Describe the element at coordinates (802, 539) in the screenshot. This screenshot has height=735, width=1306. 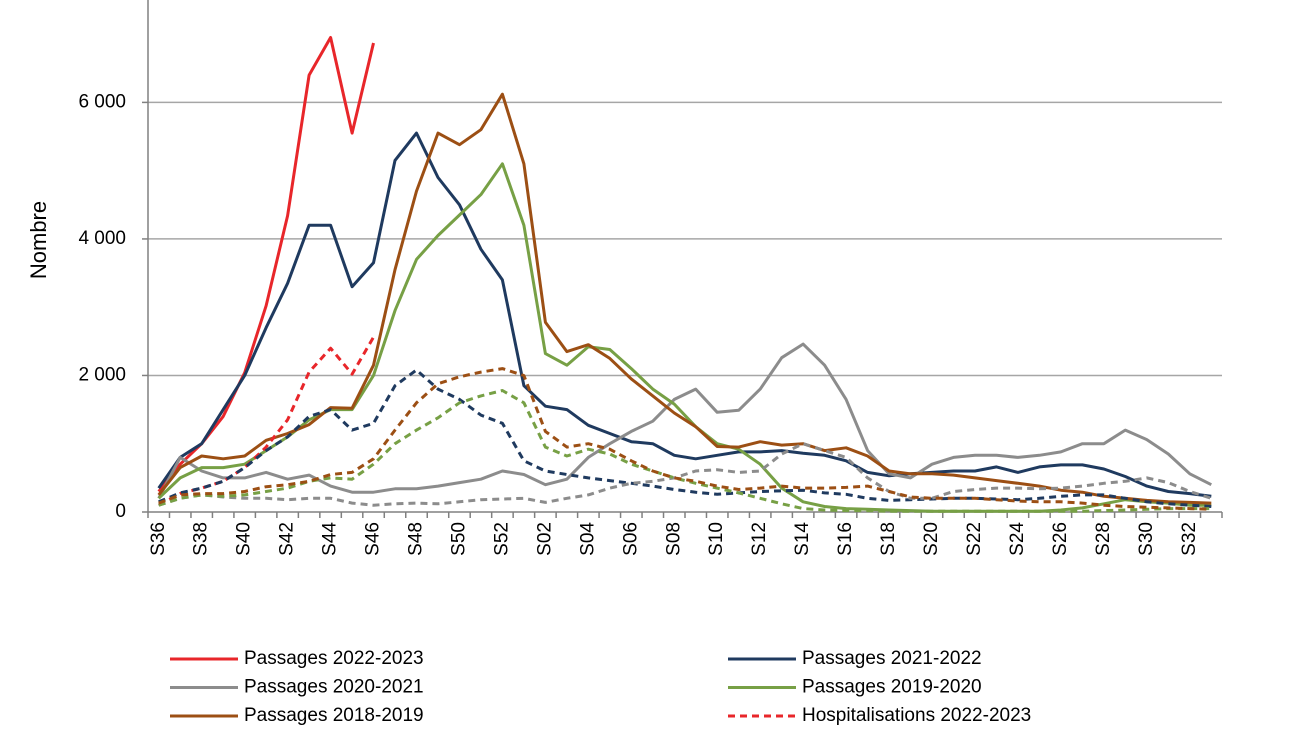
I see `x-tick-label: S14` at that location.